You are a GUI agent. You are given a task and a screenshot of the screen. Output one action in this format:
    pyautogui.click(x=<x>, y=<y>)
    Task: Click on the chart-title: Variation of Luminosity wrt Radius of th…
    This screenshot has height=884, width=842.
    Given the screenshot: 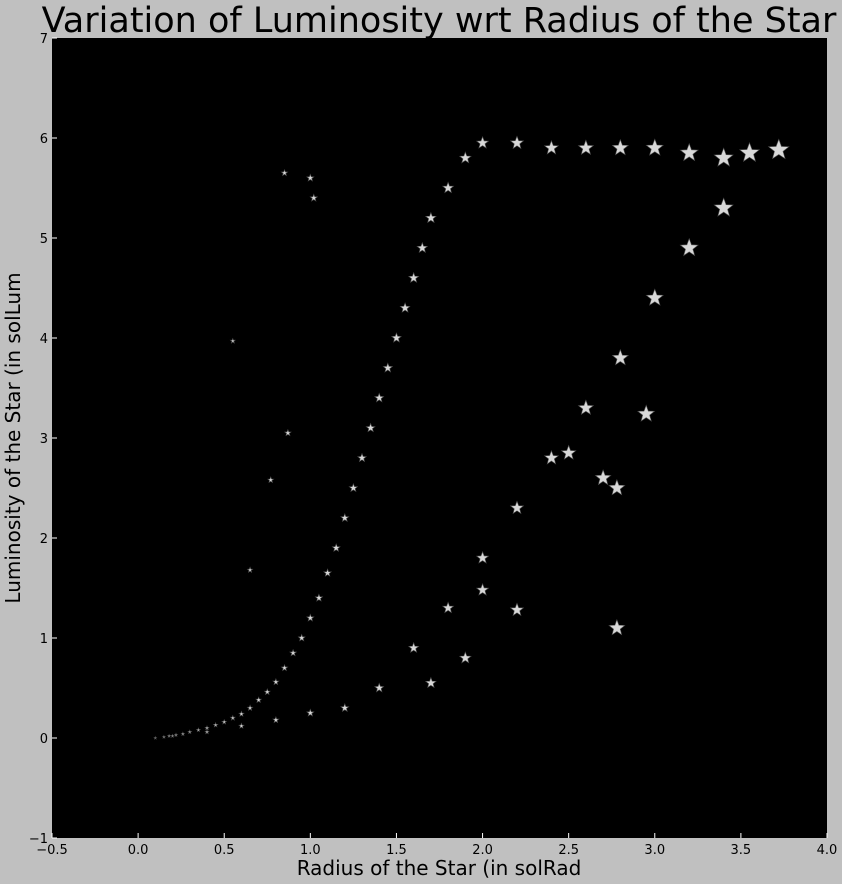 What is the action you would take?
    pyautogui.click(x=439, y=21)
    